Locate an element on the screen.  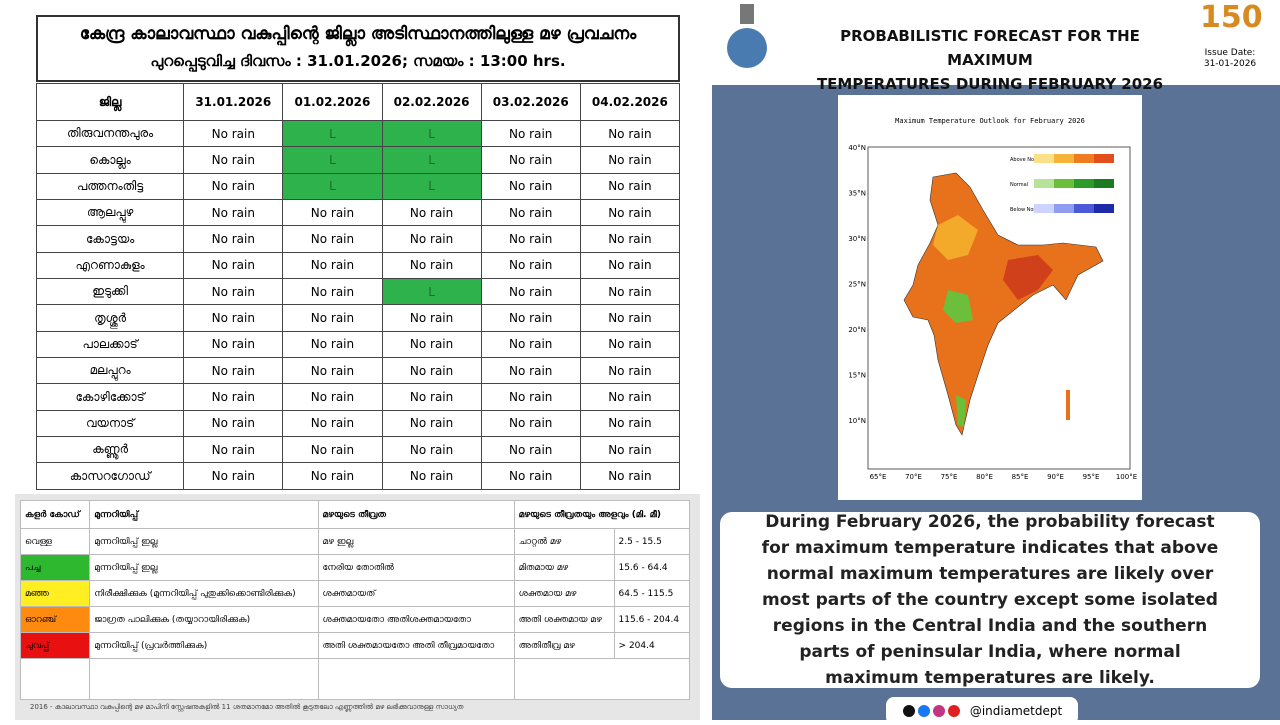
legend-cell: വെള്ള is located at coordinates (55, 541).